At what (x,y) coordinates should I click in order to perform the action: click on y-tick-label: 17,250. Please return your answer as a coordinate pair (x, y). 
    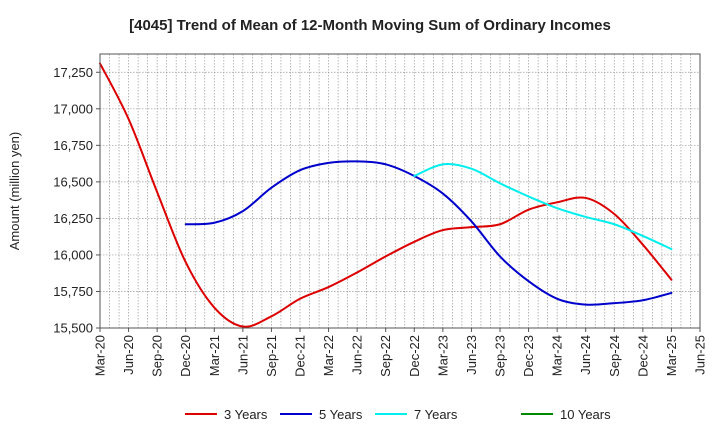
    Looking at the image, I should click on (73, 72).